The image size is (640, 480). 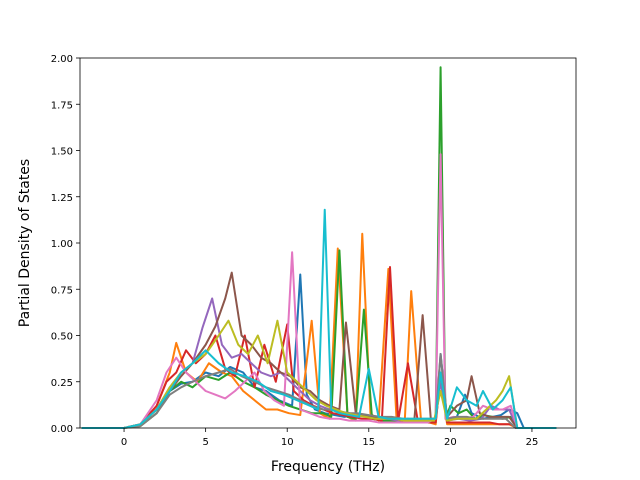 I want to click on y-axis-label: Partial Density of States, so click(x=25, y=243).